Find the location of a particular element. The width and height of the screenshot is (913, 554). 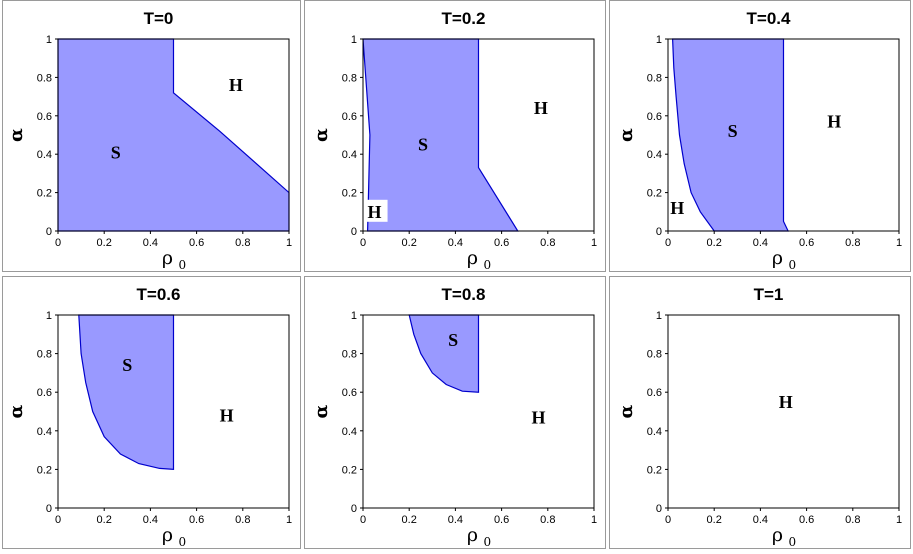

label-background is located at coordinates (376, 210).